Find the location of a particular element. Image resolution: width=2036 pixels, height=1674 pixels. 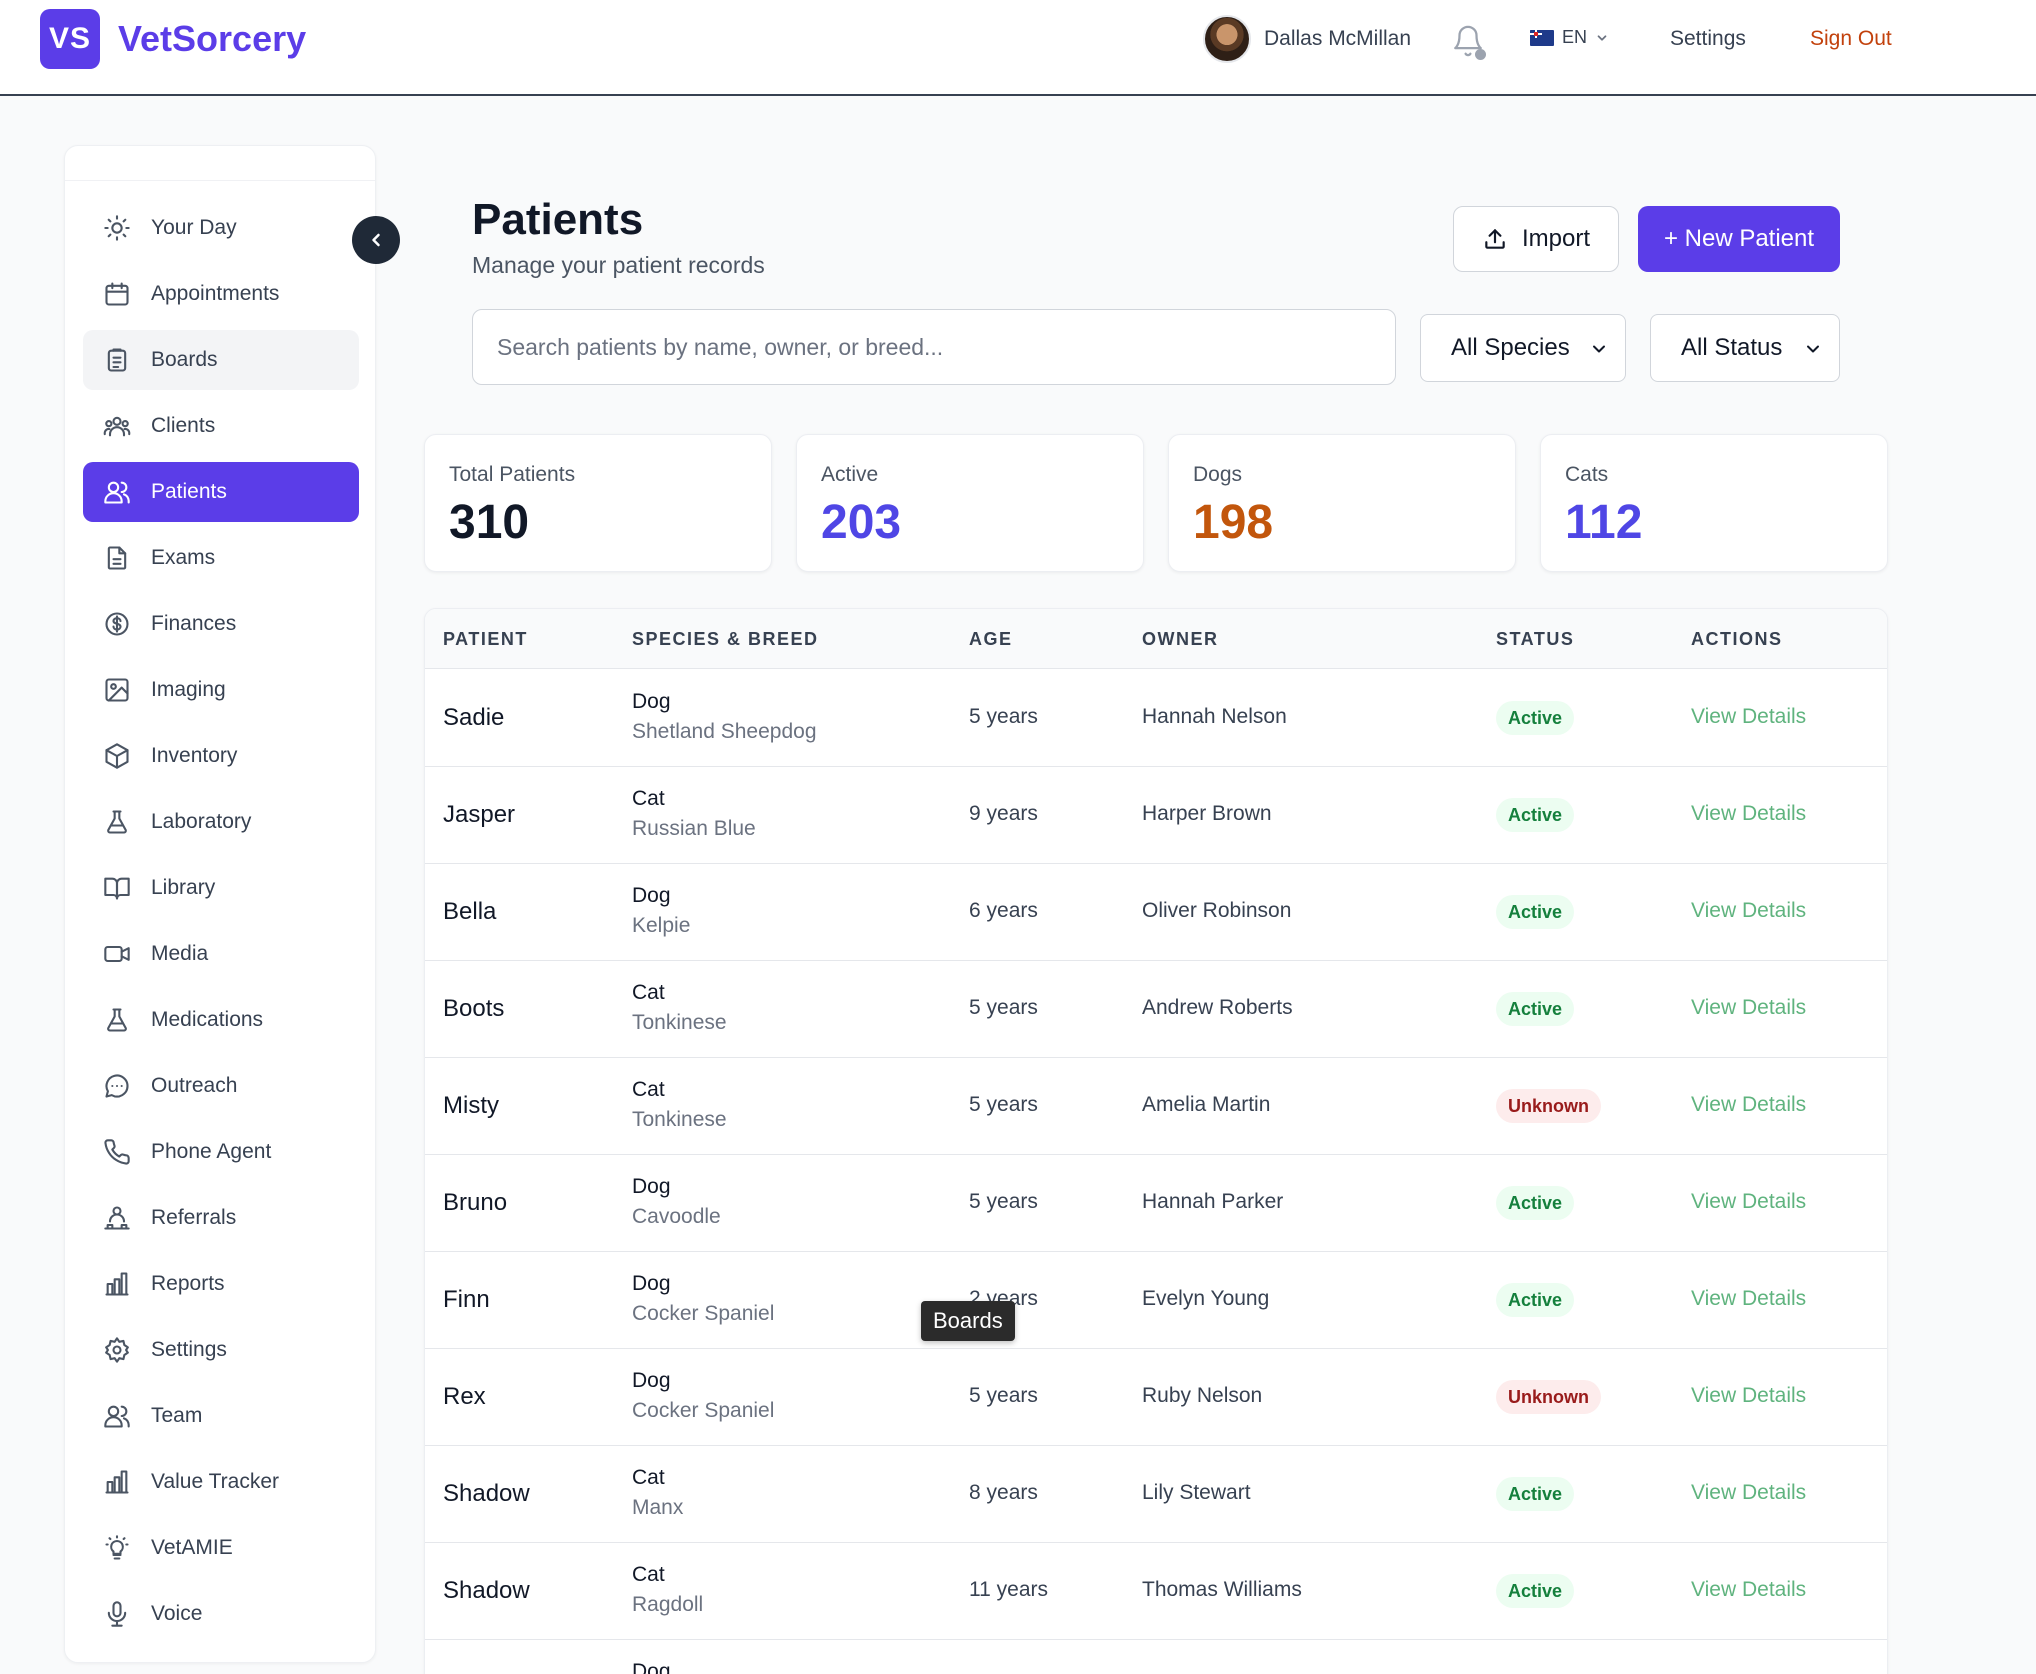

sidebar-item-label: Inventory is located at coordinates (194, 755).